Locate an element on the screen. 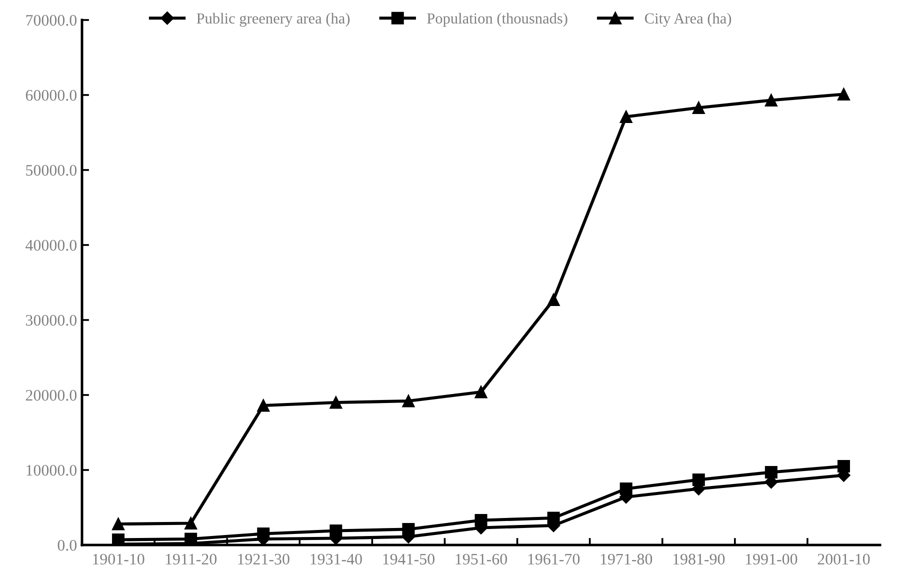 The image size is (901, 572). x-tick-label: 1951-60 is located at coordinates (482, 559).